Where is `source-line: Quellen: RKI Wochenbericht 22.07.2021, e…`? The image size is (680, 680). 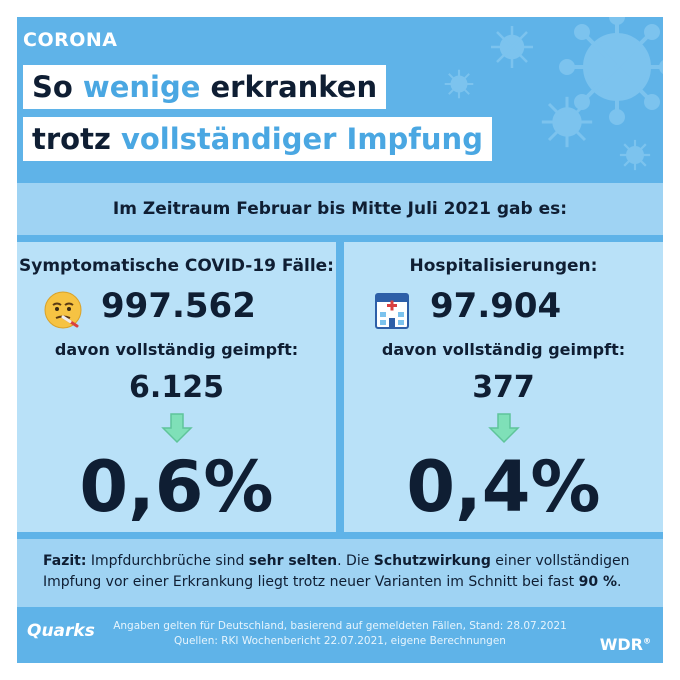 source-line: Quellen: RKI Wochenbericht 22.07.2021, e… is located at coordinates (340, 641).